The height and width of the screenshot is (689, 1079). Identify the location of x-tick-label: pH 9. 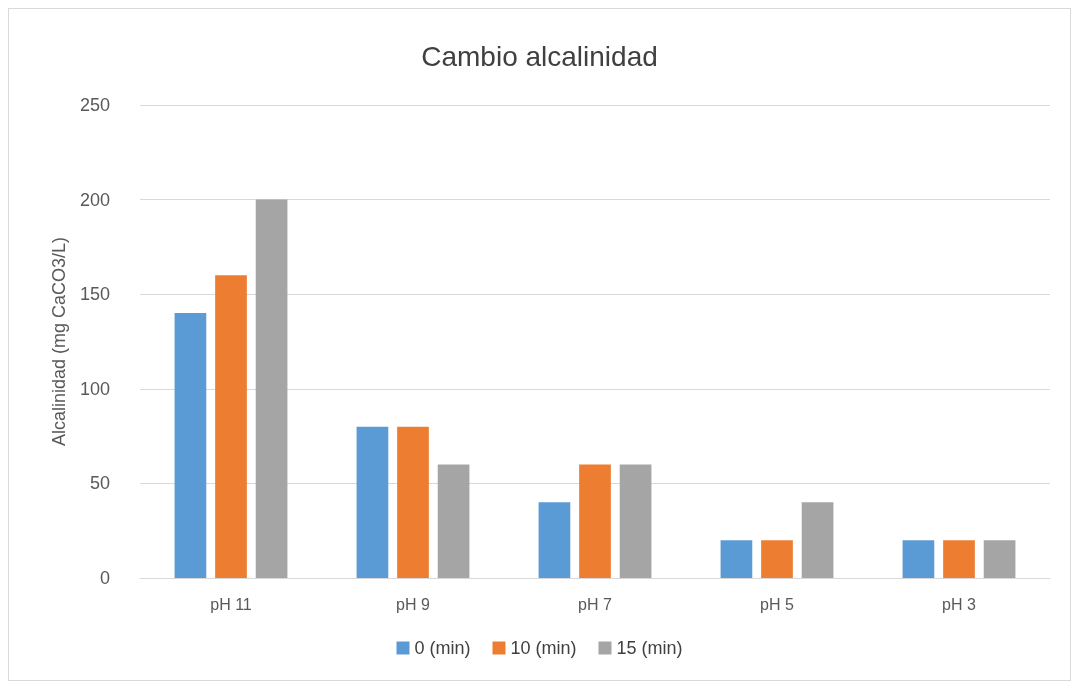
(413, 604).